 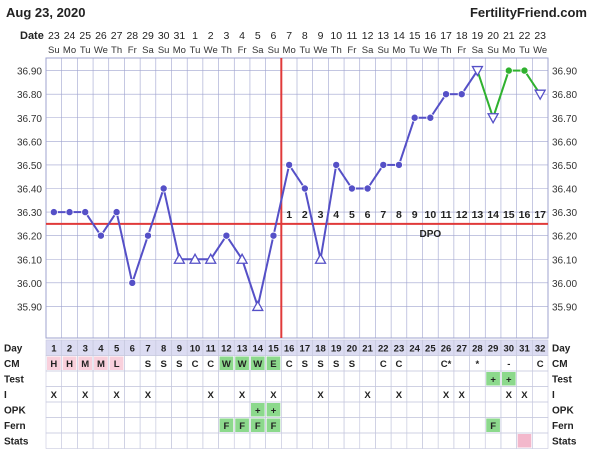 I want to click on cell-text: 24, so click(x=414, y=349).